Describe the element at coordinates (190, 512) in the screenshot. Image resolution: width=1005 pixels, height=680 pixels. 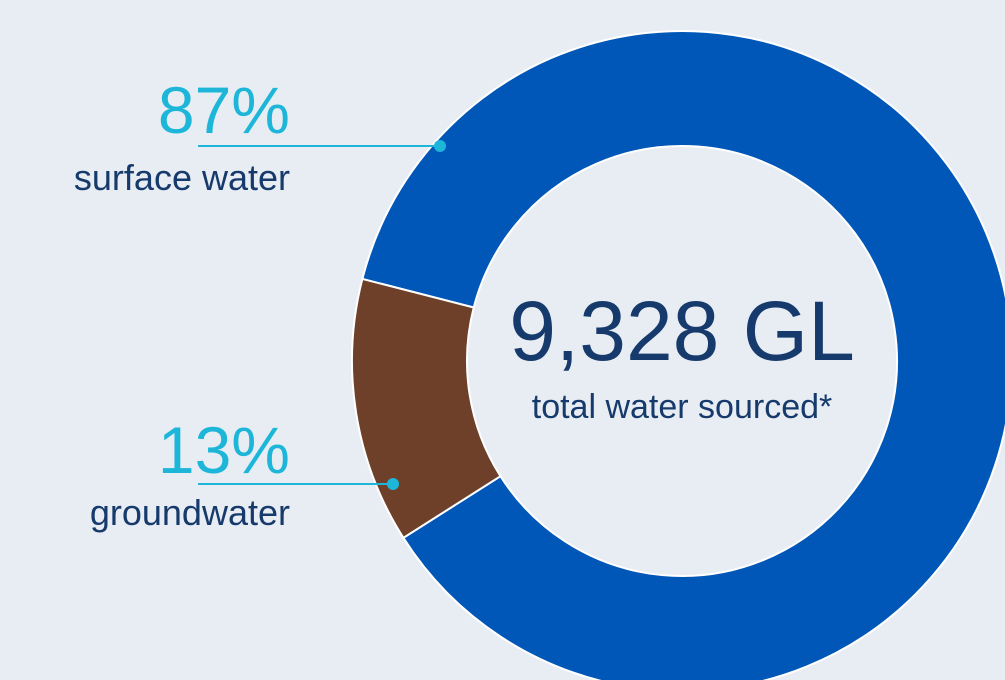
I see `groundwater-category-label: groundwater` at that location.